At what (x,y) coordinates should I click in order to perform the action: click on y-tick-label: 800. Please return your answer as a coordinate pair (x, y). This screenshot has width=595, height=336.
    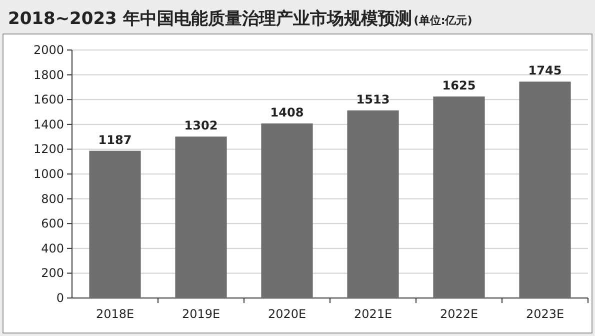
    Looking at the image, I should click on (52, 199).